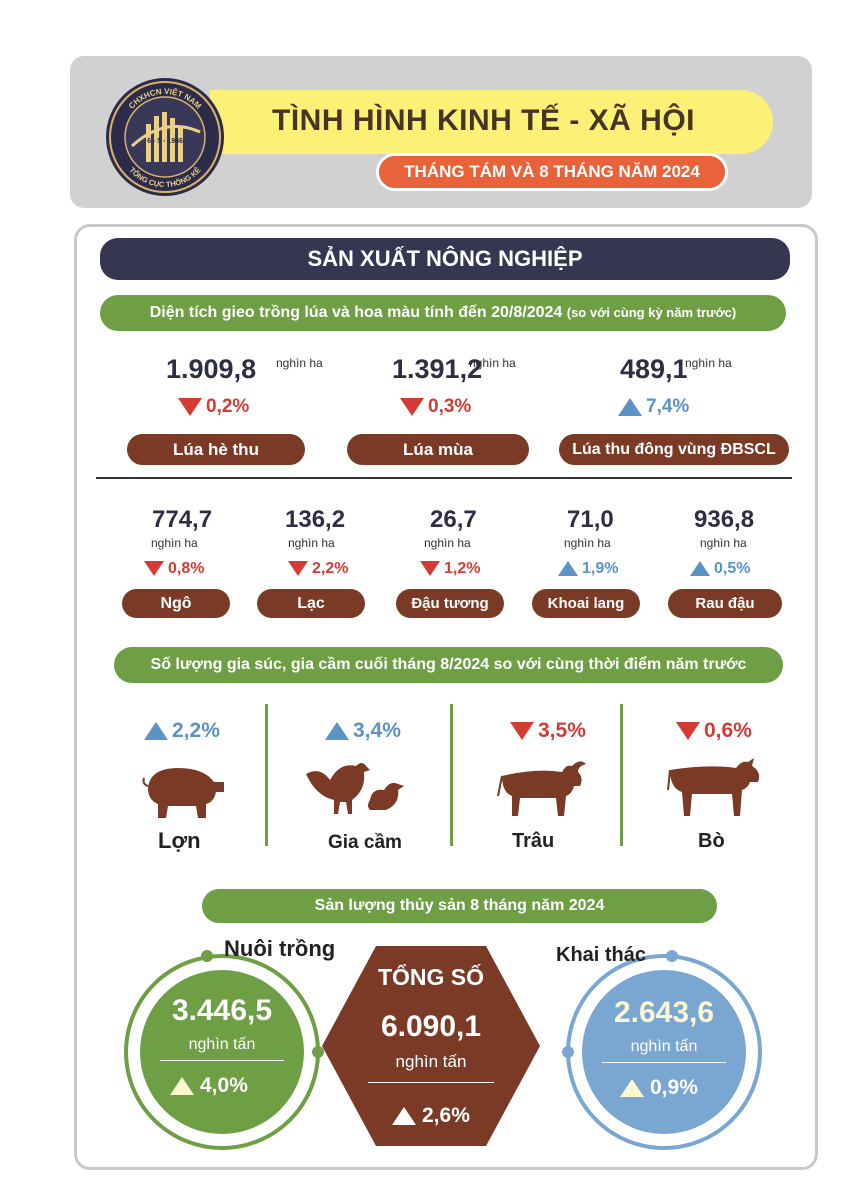 The image size is (849, 1200). I want to click on crop-unit-4: nghìn ha, so click(587, 543).